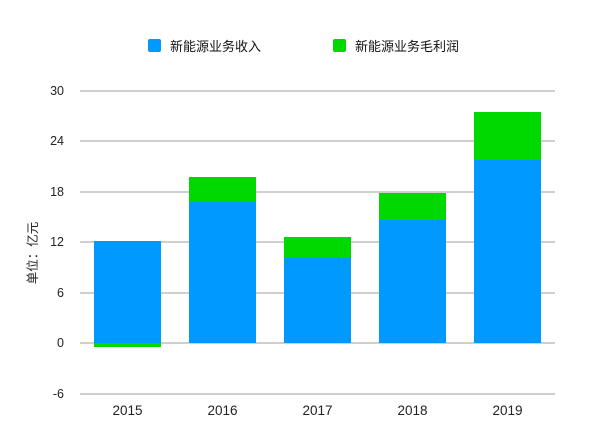 This screenshot has width=600, height=445. Describe the element at coordinates (407, 46) in the screenshot. I see `legend-label: 新能源业务毛利润` at that location.